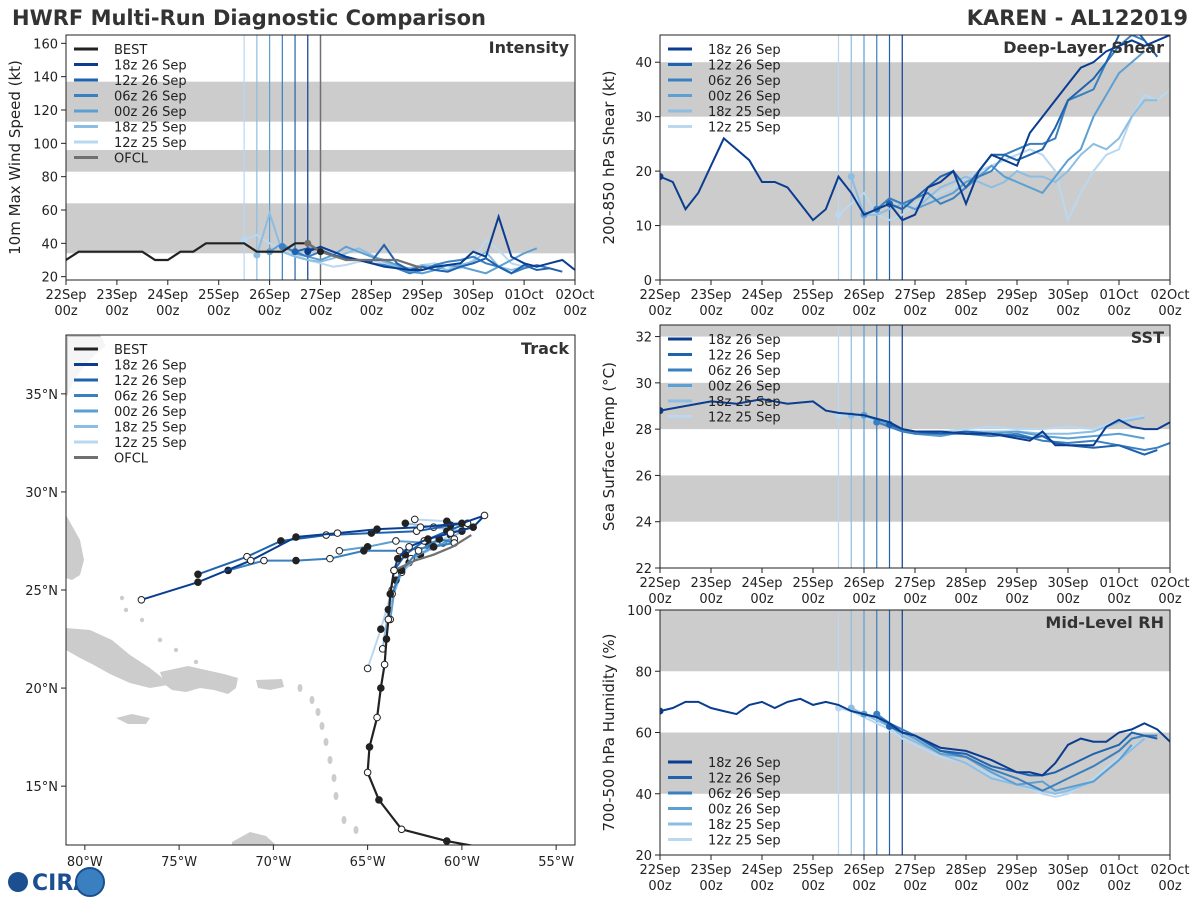 The width and height of the screenshot is (1200, 900). Describe the element at coordinates (1147, 337) in the screenshot. I see `panel-title: SST` at that location.